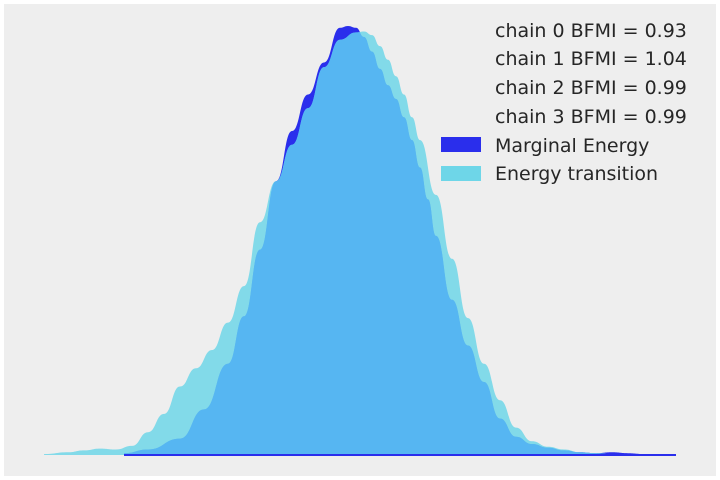  What do you see at coordinates (591, 88) in the screenshot?
I see `bfmi-chain-2: chain 2 BFMI = 0.99` at bounding box center [591, 88].